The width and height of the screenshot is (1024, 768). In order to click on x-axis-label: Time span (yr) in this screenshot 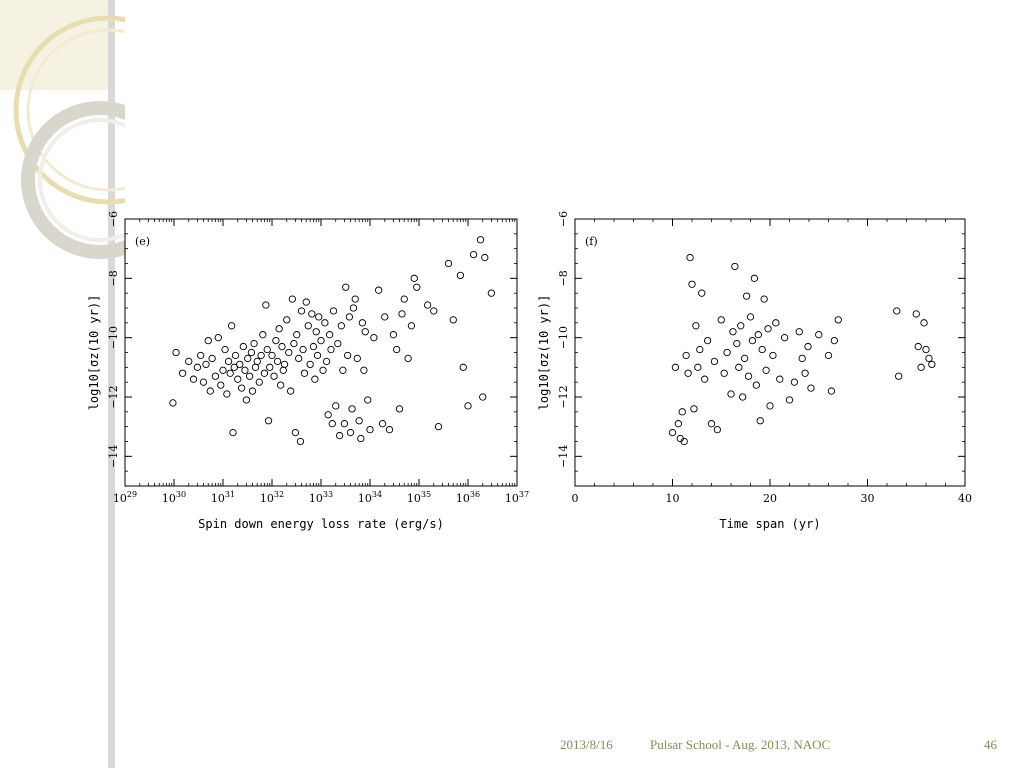, I will do `click(769, 524)`.